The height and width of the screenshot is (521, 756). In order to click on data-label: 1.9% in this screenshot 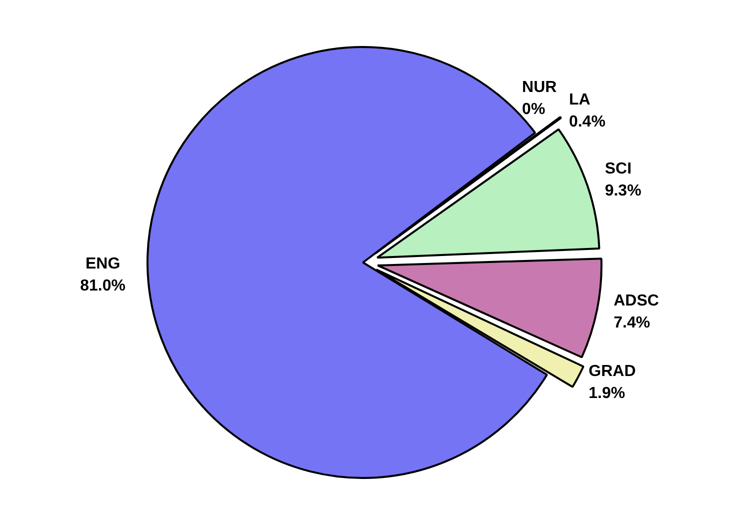, I will do `click(607, 393)`.